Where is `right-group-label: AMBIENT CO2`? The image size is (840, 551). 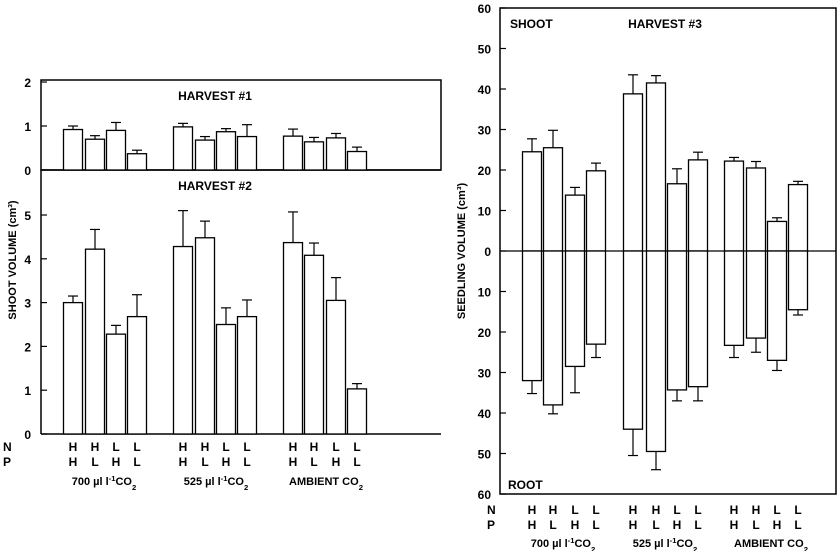 right-group-label: AMBIENT CO2 is located at coordinates (771, 544).